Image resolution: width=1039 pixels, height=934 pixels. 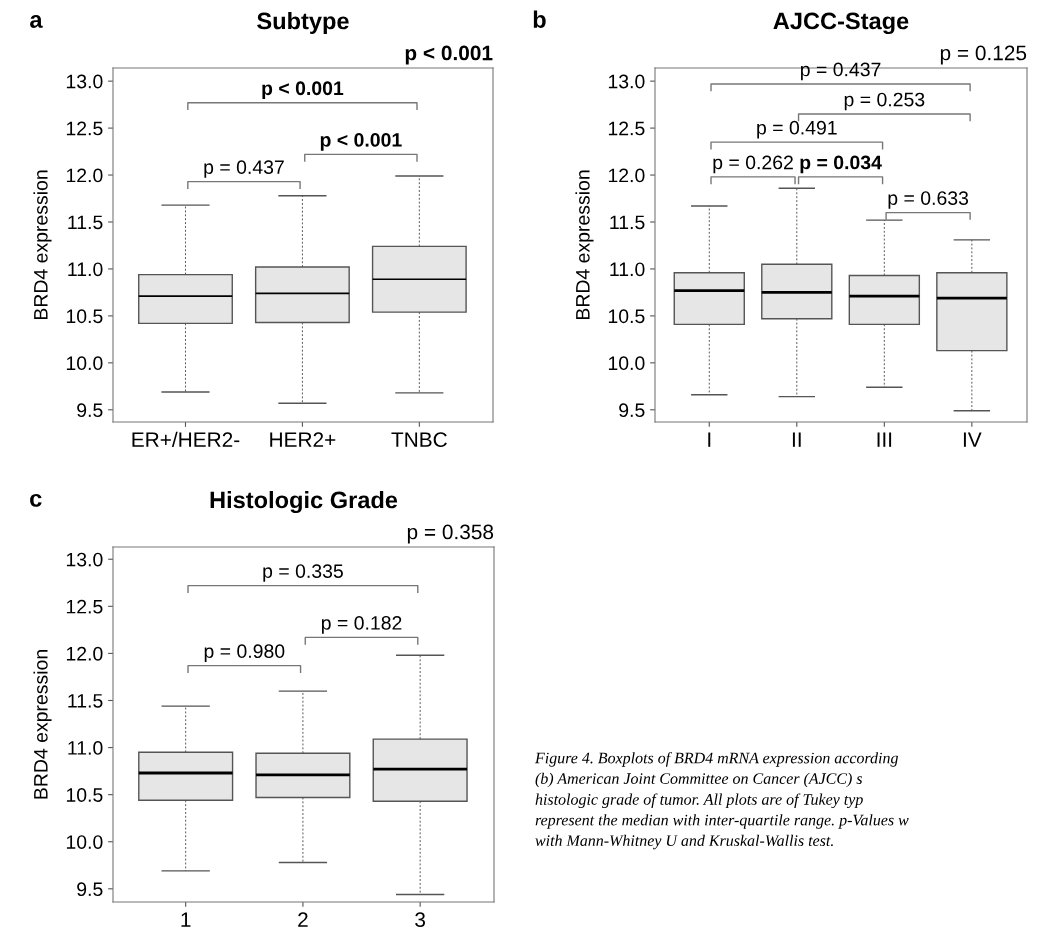 What do you see at coordinates (303, 919) in the screenshot?
I see `x-tick-label: 2` at bounding box center [303, 919].